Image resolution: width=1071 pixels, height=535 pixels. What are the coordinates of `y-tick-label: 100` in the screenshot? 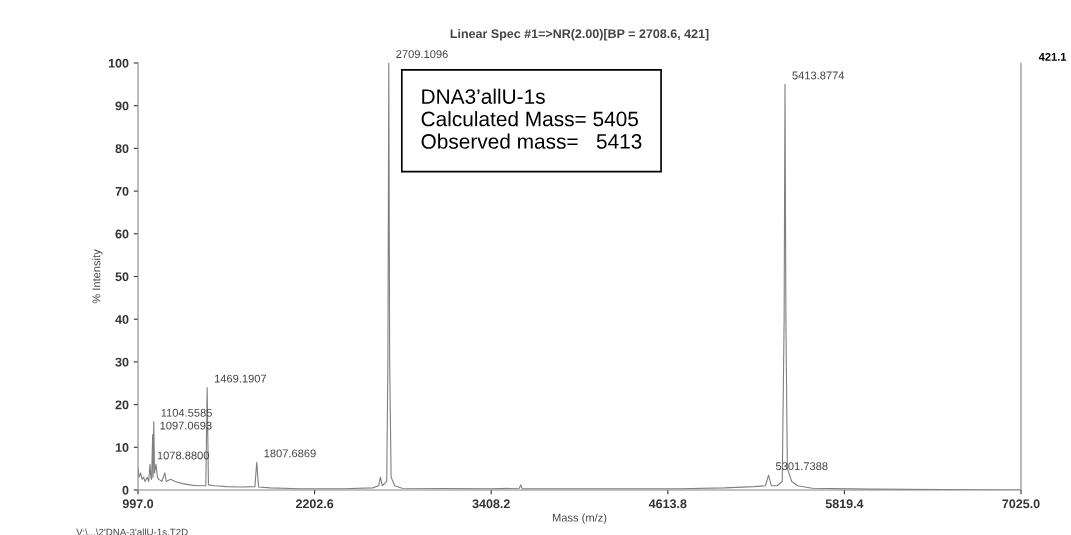 It's located at (118, 63).